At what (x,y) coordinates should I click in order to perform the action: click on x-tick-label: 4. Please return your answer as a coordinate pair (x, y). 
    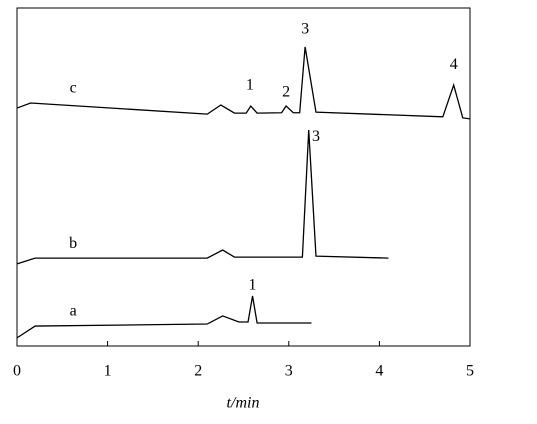
    Looking at the image, I should click on (379, 371).